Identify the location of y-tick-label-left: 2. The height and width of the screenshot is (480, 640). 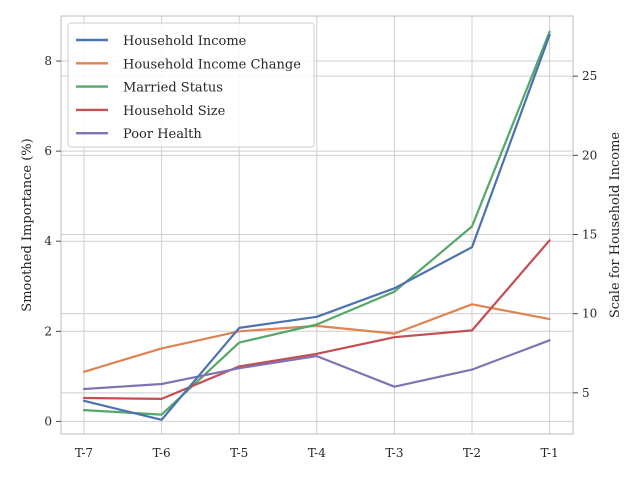
(48, 331).